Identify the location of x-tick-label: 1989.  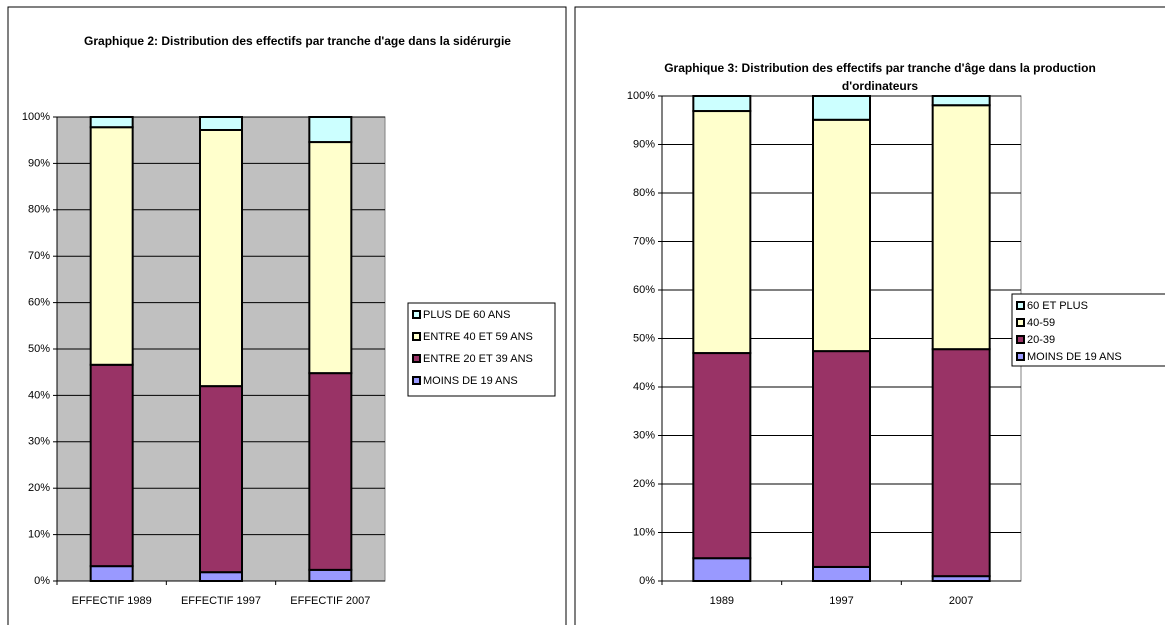
(722, 601).